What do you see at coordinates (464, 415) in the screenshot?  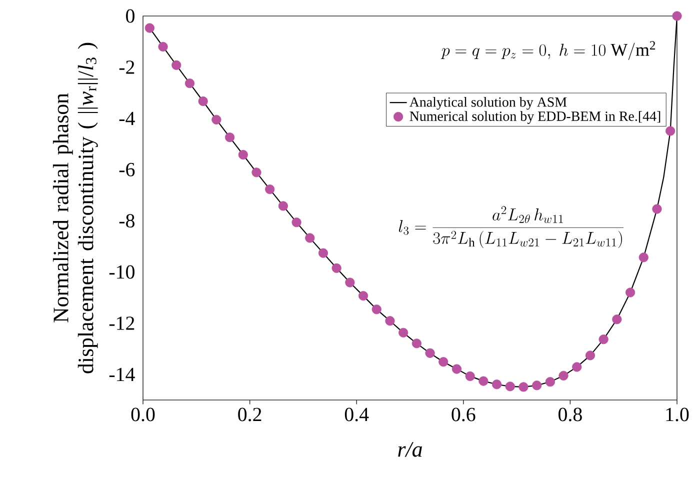 I see `x-tick-label: 0.6` at bounding box center [464, 415].